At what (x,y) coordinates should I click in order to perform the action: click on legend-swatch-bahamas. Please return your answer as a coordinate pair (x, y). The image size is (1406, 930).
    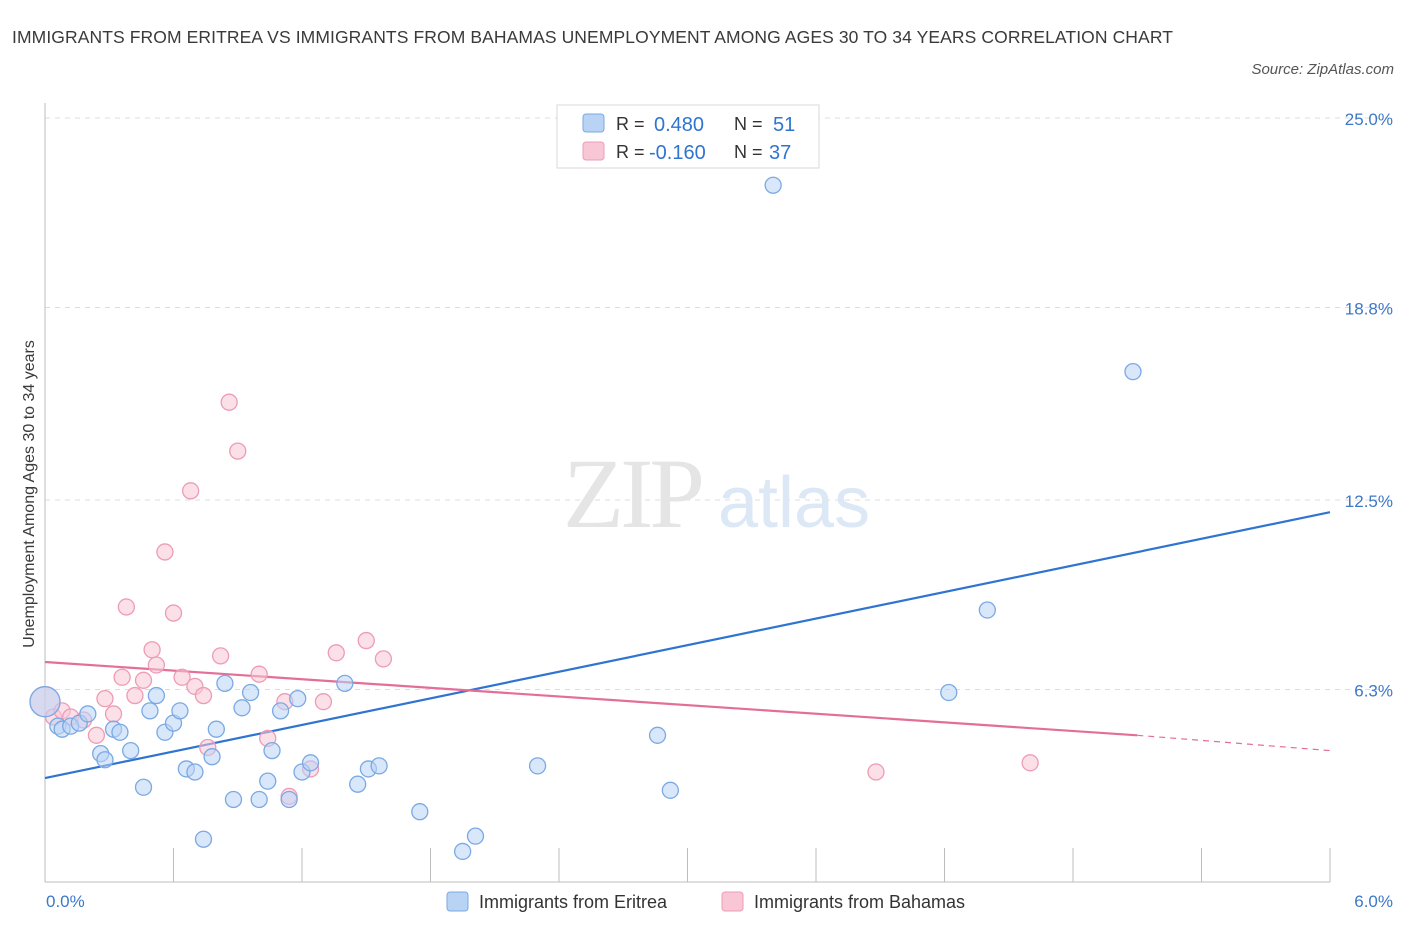
    Looking at the image, I should click on (732, 901).